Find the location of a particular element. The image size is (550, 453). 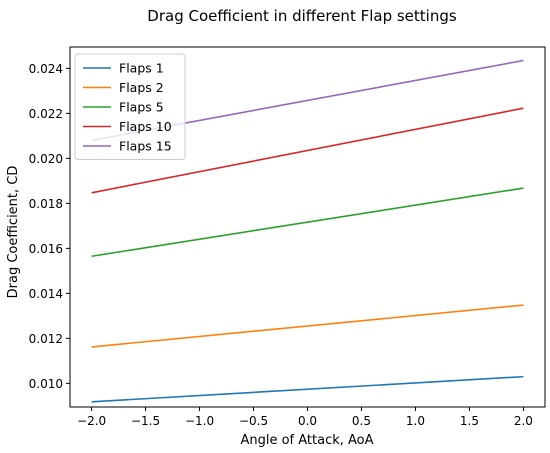

y-ticks: 0.010 0.012 0.014 0.016 0.018 0.020 0.022 0.024 is located at coordinates (49, 226).